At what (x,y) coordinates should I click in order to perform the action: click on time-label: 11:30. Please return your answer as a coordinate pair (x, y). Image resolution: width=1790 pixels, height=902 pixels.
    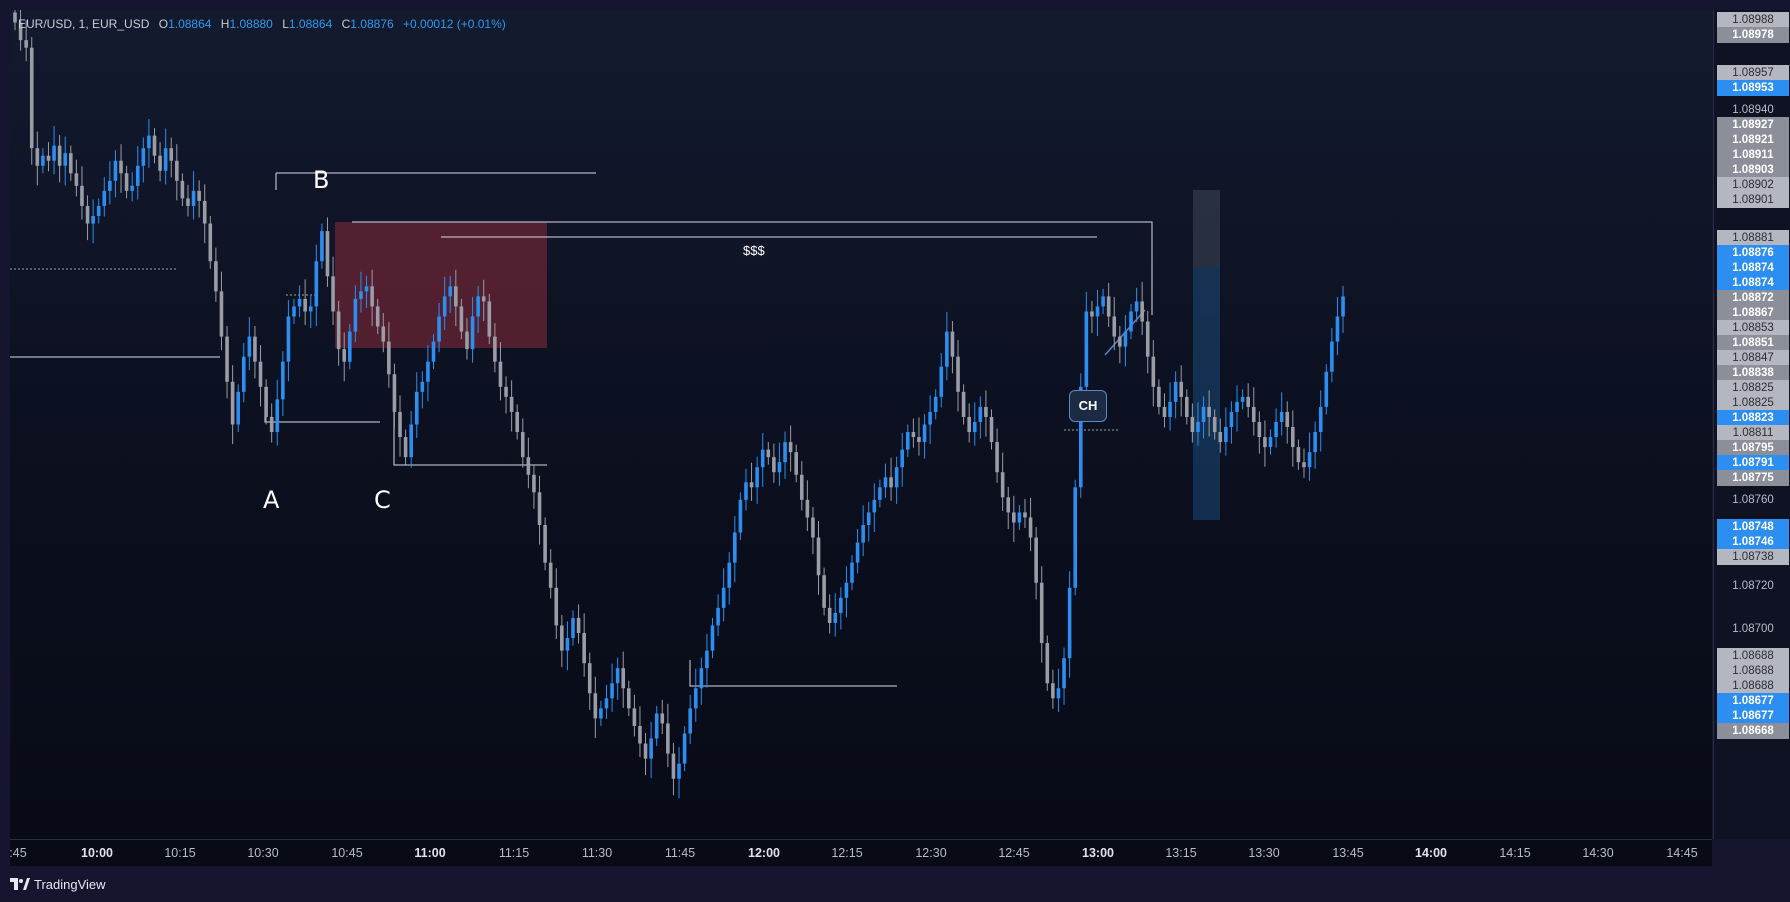
    Looking at the image, I should click on (597, 853).